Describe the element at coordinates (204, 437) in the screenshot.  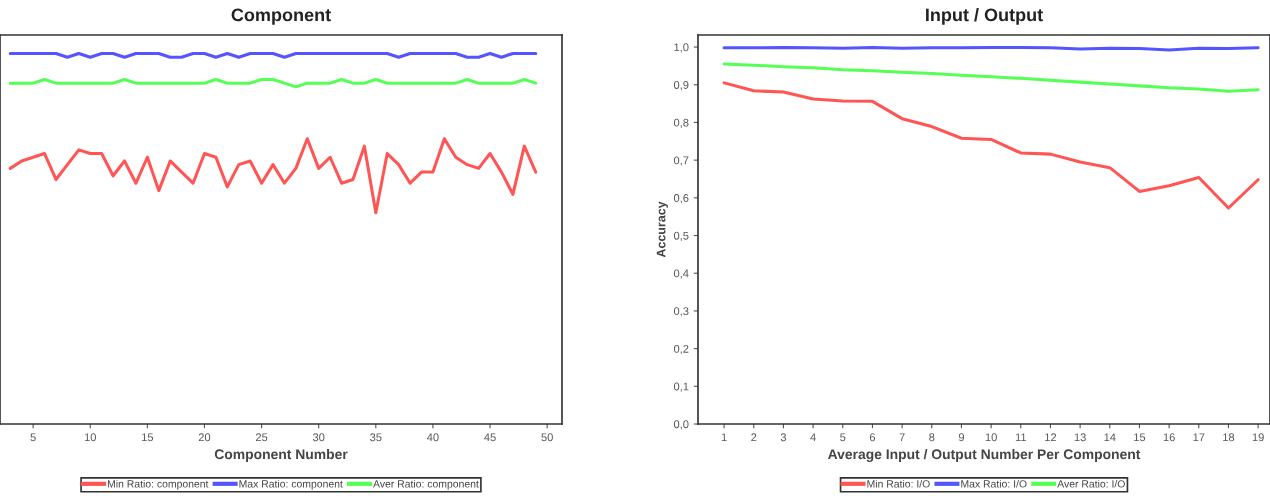
I see `x-tick-label: 20` at that location.